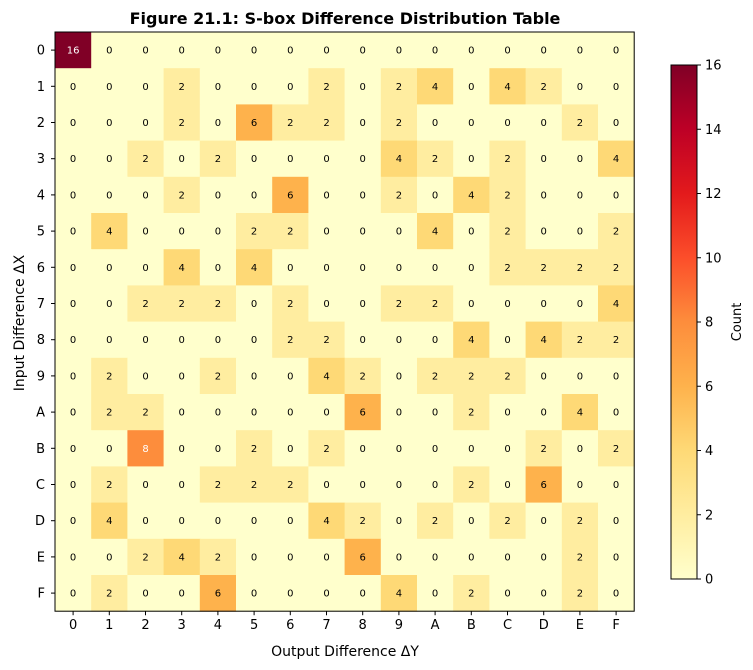 This screenshot has width=753, height=670. I want to click on y-tick-label: C, so click(40, 485).